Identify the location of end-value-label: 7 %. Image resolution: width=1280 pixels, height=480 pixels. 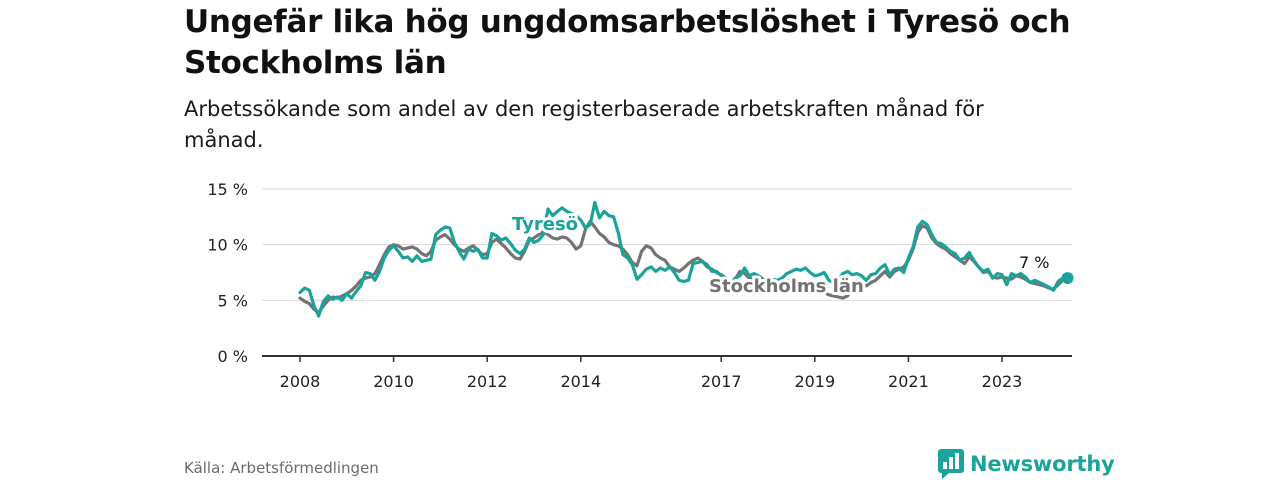
(1034, 262).